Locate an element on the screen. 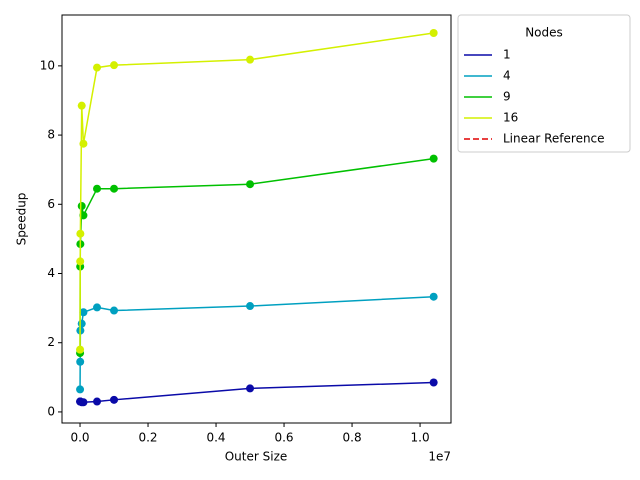 This screenshot has width=640, height=480. legend-label: 9 is located at coordinates (507, 97).